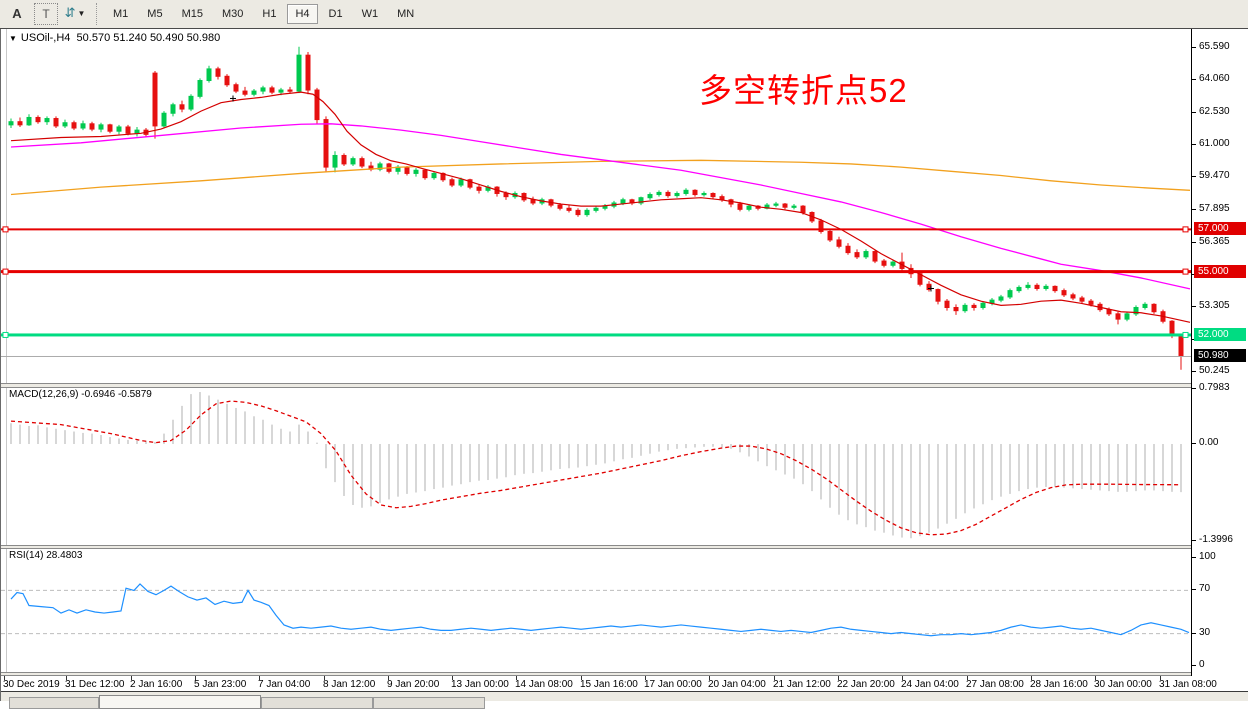 This screenshot has width=1248, height=709. What do you see at coordinates (802, 684) in the screenshot?
I see `time-axis-label: 21 Jan 12:00` at bounding box center [802, 684].